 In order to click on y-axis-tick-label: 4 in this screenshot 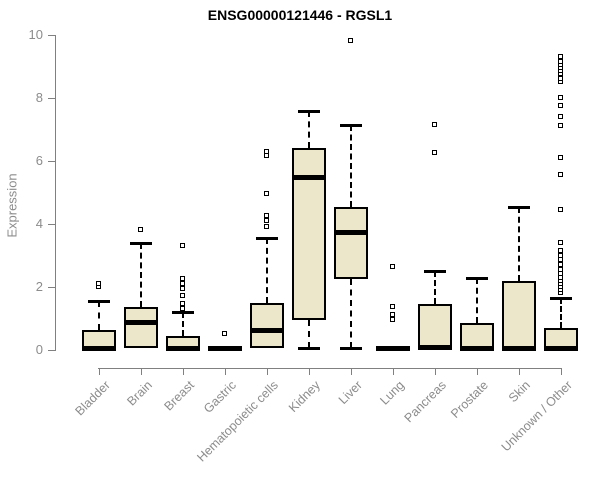, I will do `click(39, 223)`.